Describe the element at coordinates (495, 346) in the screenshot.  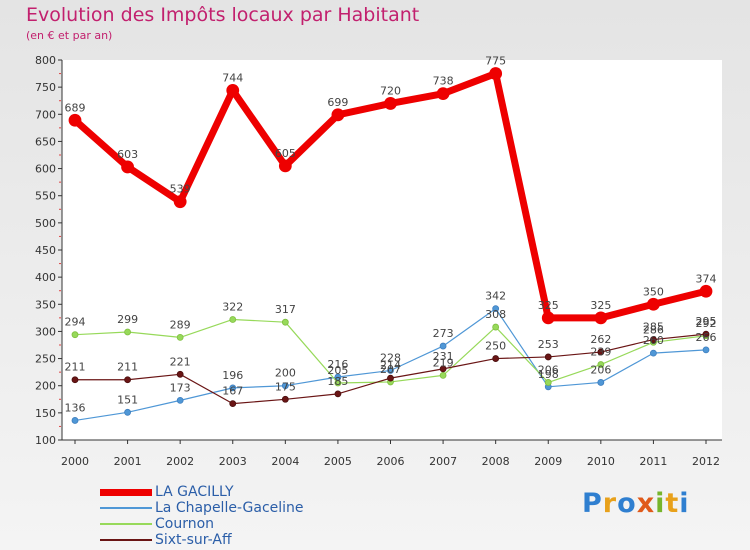
I see `data-label: 250` at that location.